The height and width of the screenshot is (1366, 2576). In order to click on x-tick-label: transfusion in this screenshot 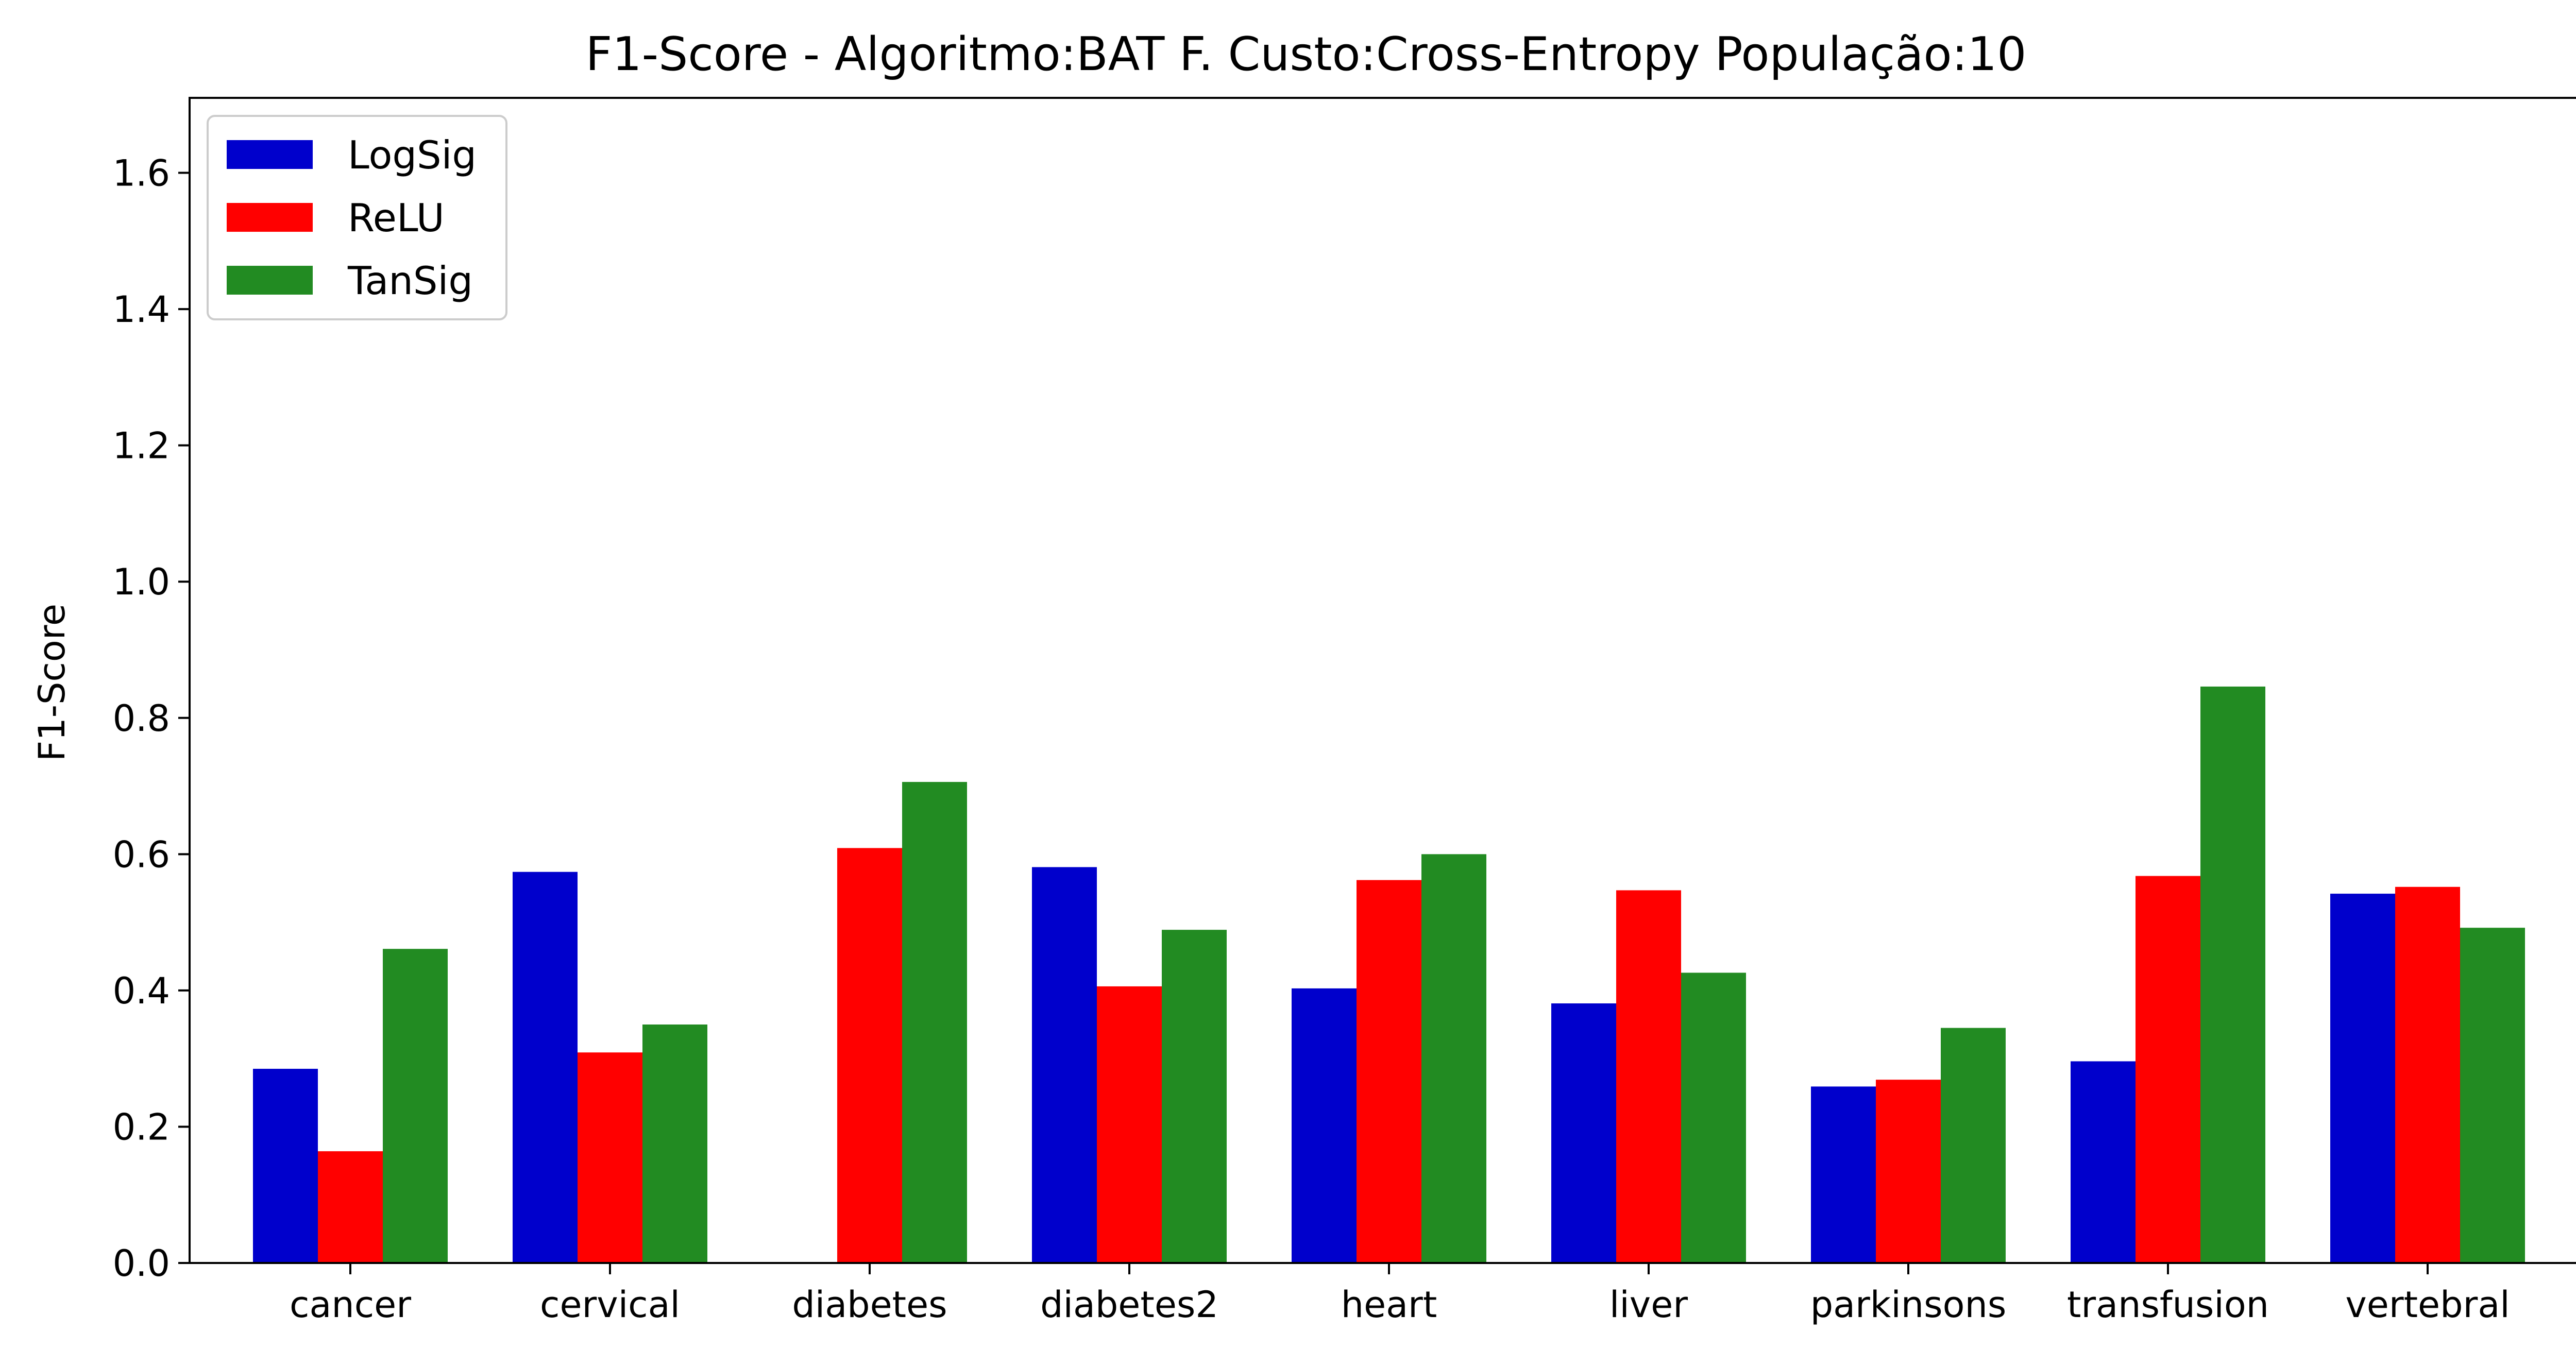, I will do `click(2168, 1305)`.